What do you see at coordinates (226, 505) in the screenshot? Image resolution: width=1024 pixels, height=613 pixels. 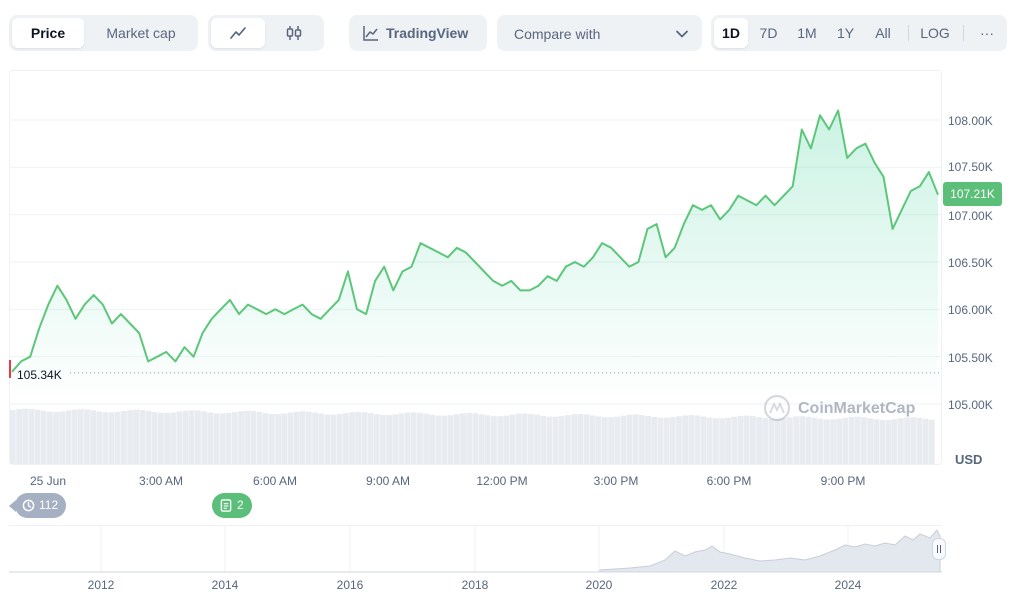 I see `document-icon` at bounding box center [226, 505].